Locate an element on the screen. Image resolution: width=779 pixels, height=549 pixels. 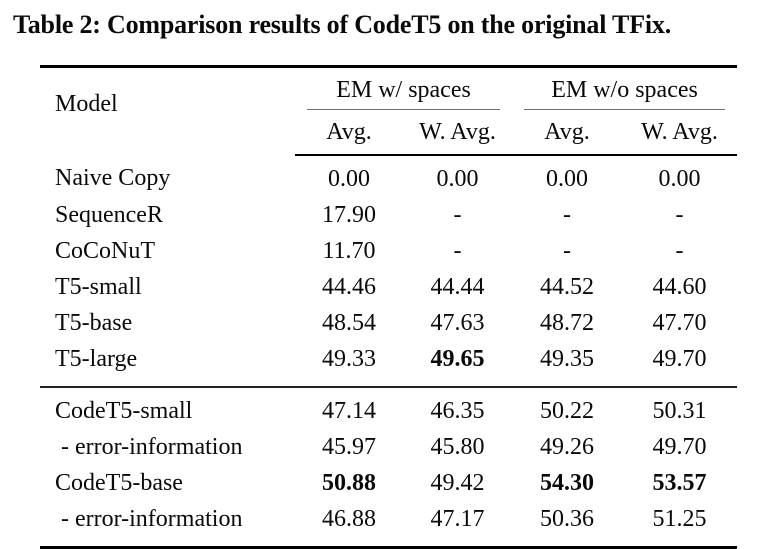
value-cell: 47.17 is located at coordinates (457, 518).